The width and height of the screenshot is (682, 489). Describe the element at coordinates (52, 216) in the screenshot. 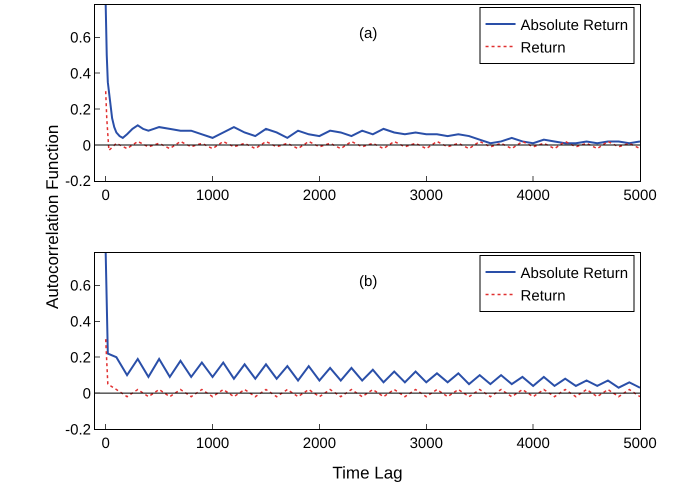

I see `y-axis-title: Autocorrelation Function` at that location.